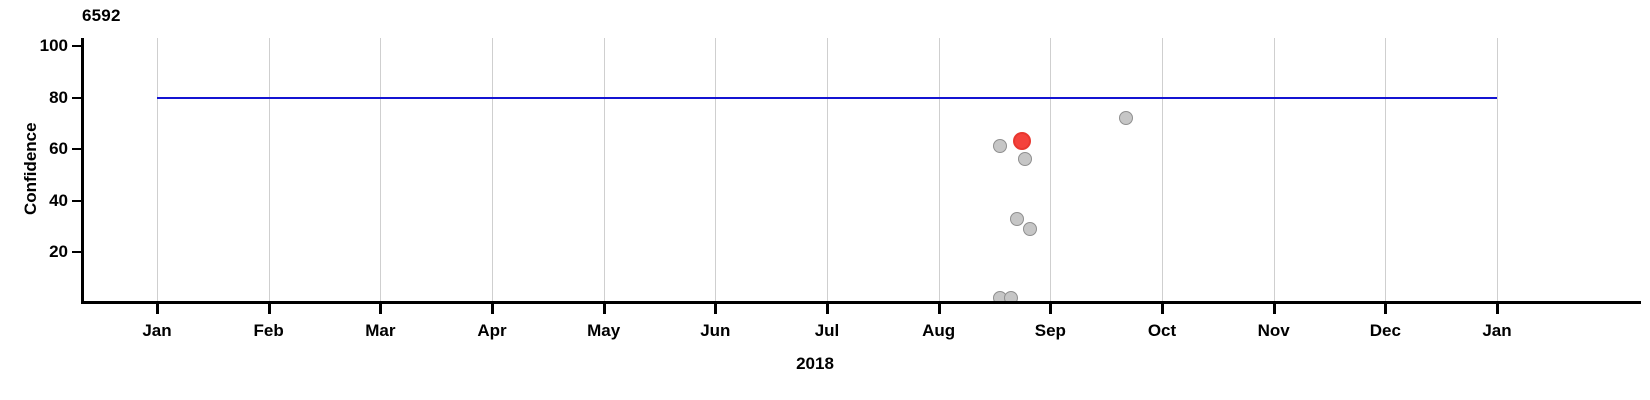  What do you see at coordinates (1162, 330) in the screenshot?
I see `x-tick-label: Oct` at bounding box center [1162, 330].